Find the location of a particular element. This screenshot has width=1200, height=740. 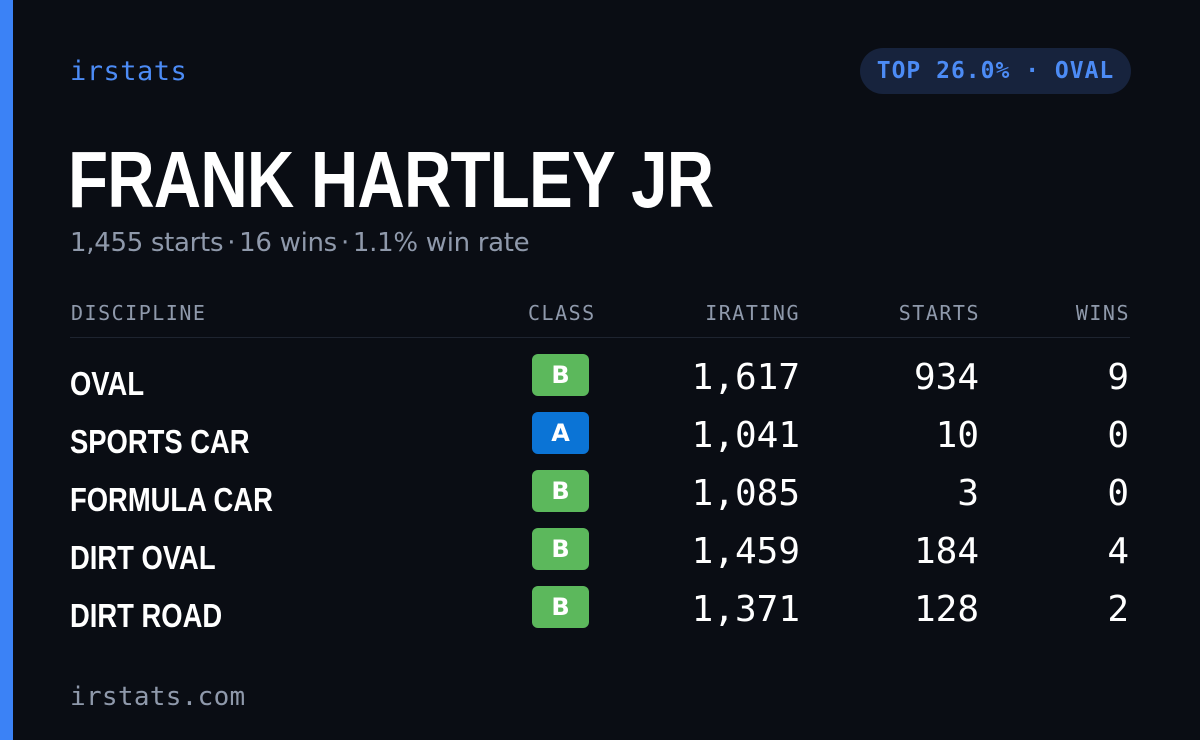

starts-value: 128 is located at coordinates (946, 609).